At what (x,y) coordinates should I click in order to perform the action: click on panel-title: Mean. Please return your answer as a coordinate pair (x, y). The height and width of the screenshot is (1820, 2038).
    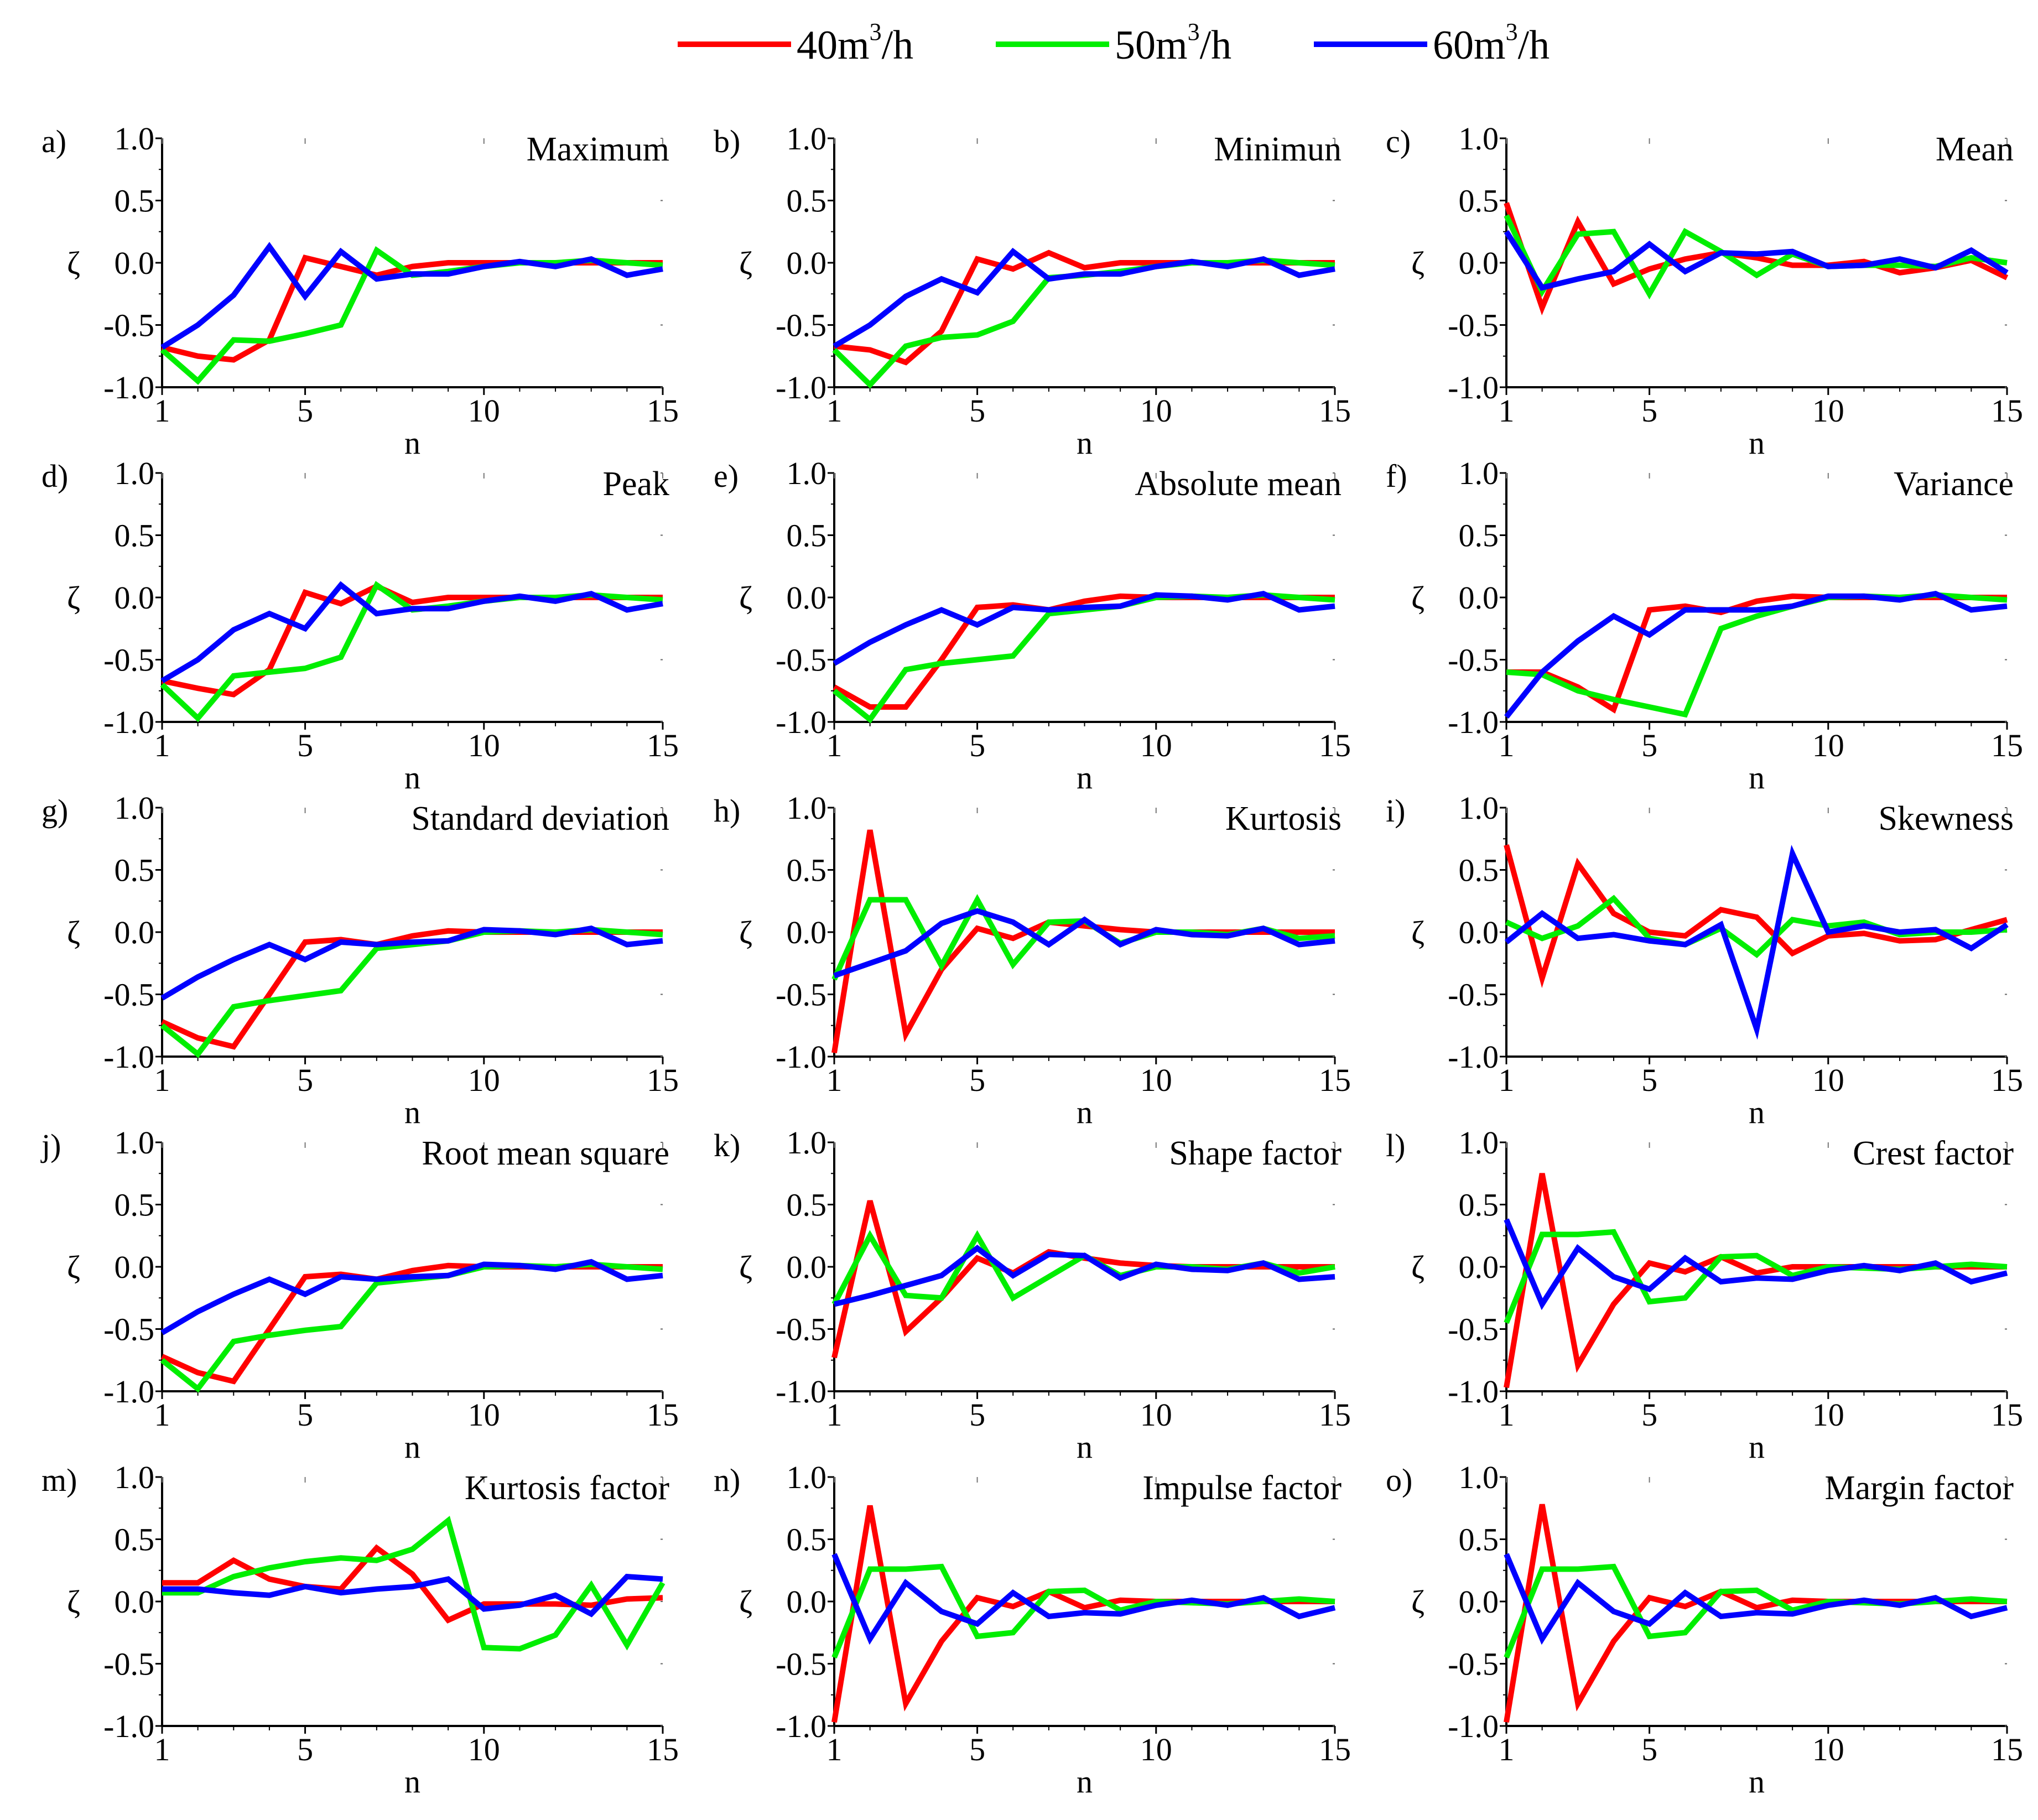
    Looking at the image, I should click on (1975, 149).